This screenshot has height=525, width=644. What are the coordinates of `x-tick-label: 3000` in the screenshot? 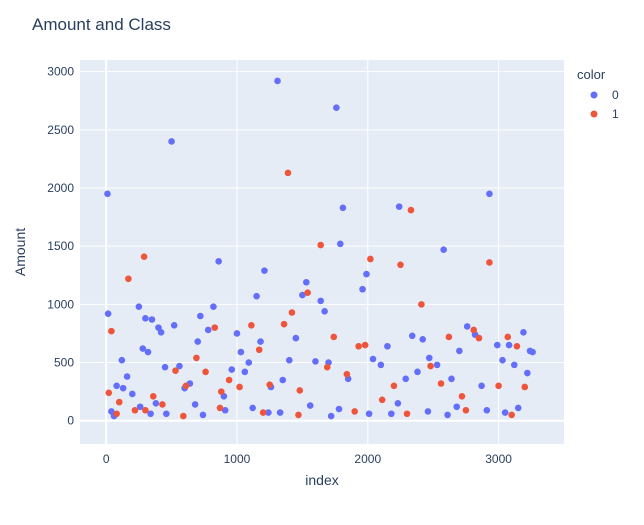 It's located at (498, 459).